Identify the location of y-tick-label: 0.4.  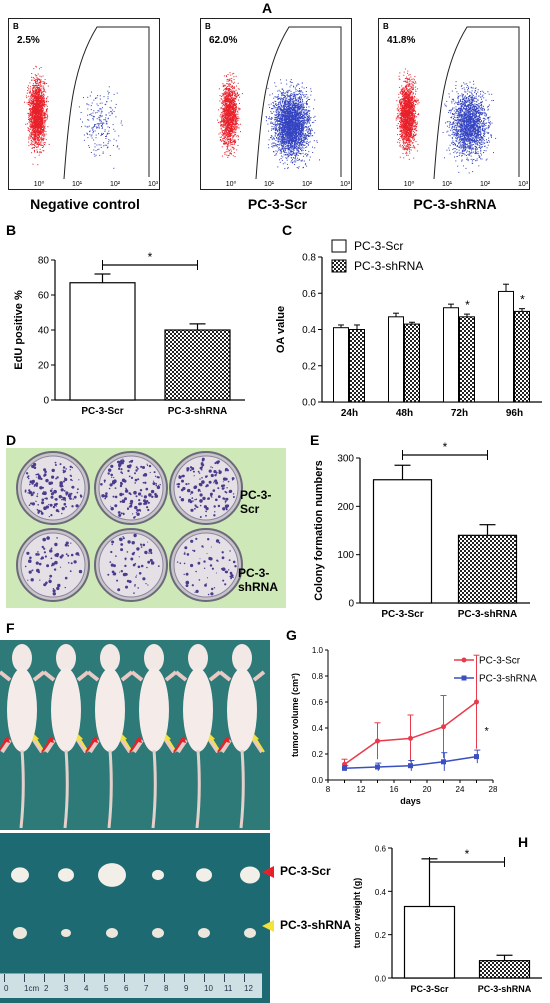
(381, 892).